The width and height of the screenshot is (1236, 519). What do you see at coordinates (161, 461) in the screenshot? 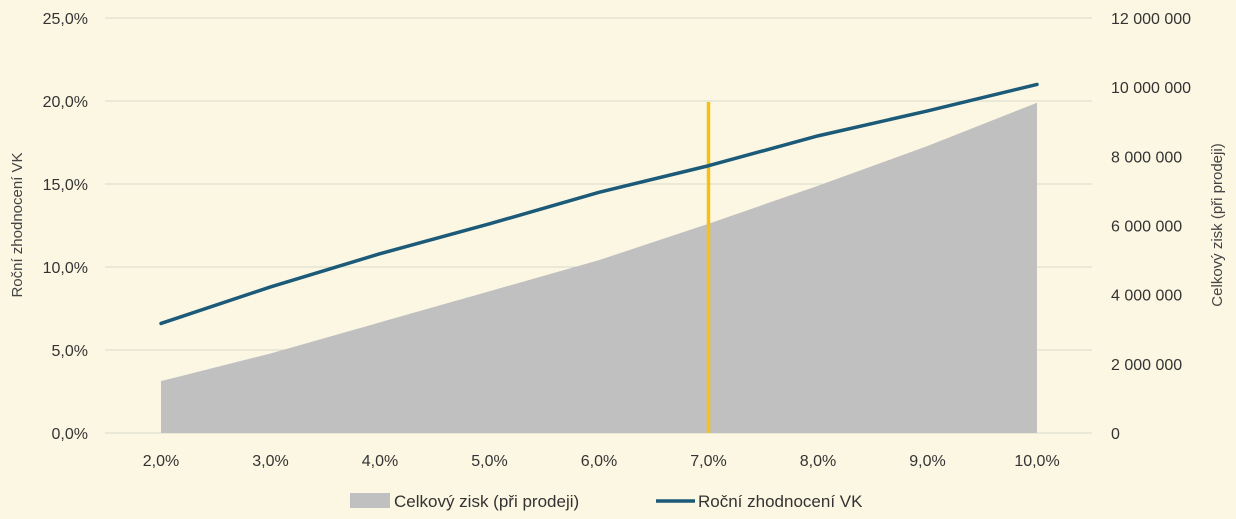
I see `x-tick-label: 2,0%` at bounding box center [161, 461].